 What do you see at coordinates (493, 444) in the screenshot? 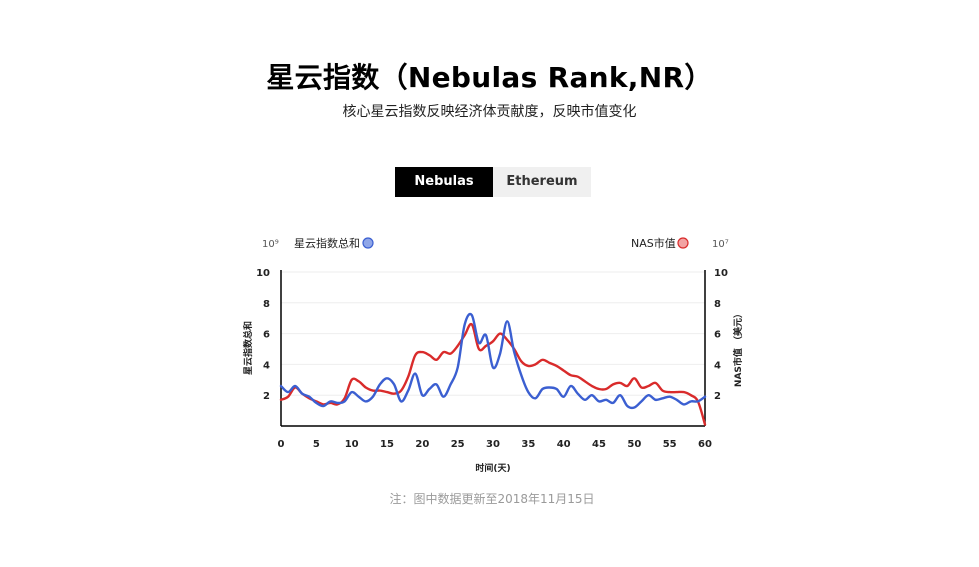
I see `x-tick-label: 30` at bounding box center [493, 444].